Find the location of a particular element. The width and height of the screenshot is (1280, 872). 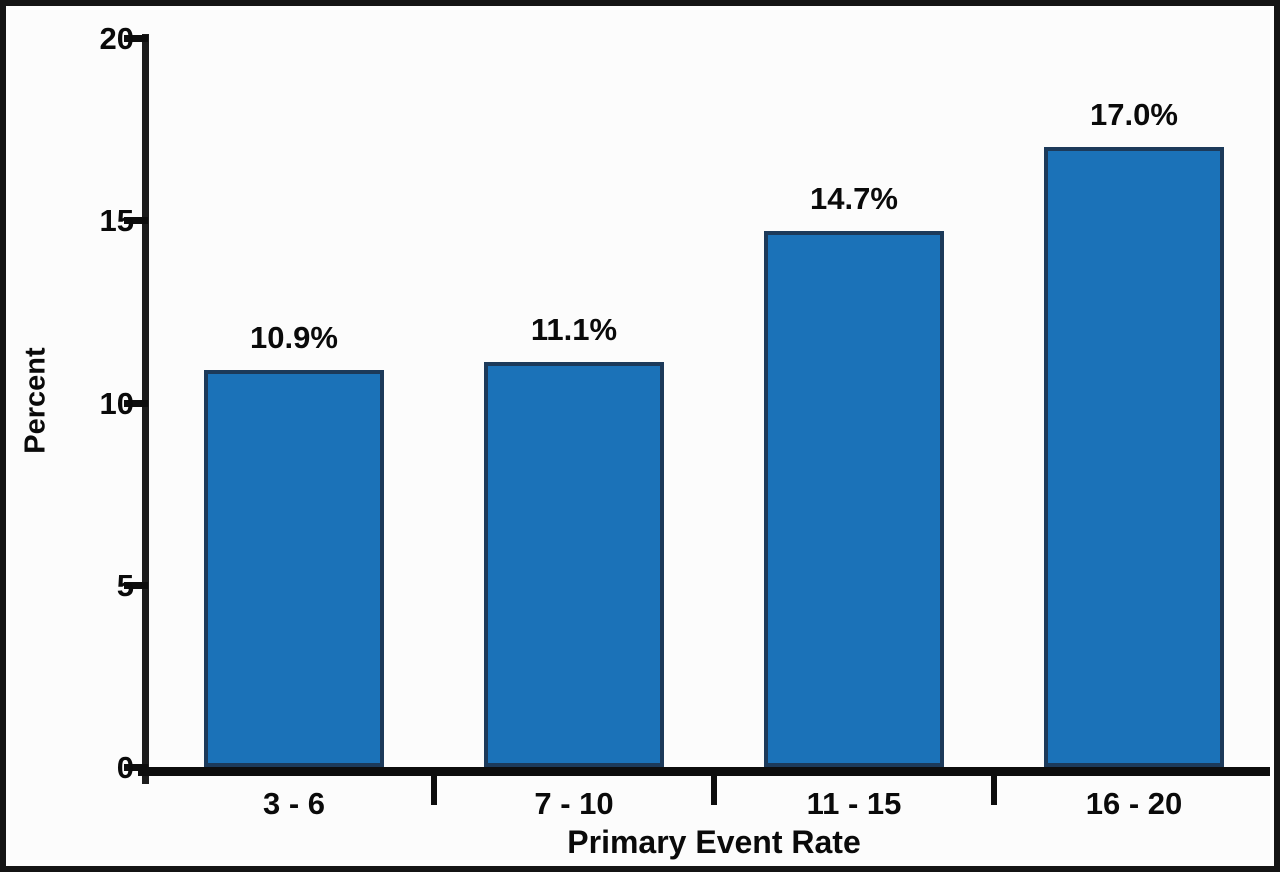

bar-value-label: 10.9% is located at coordinates (294, 337).